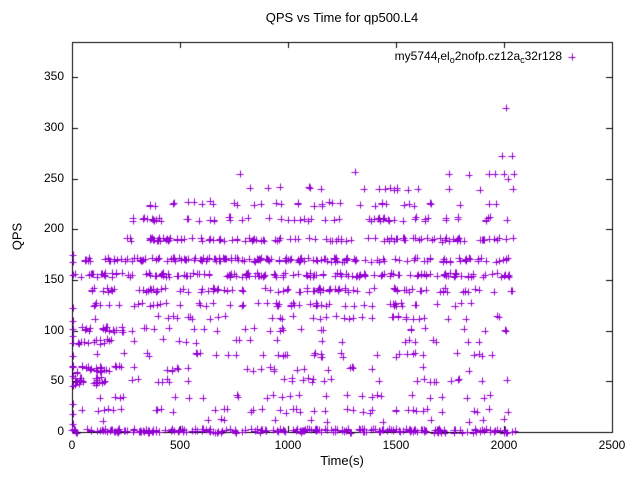 The image size is (640, 480). I want to click on y-tick-label: 300, so click(53, 127).